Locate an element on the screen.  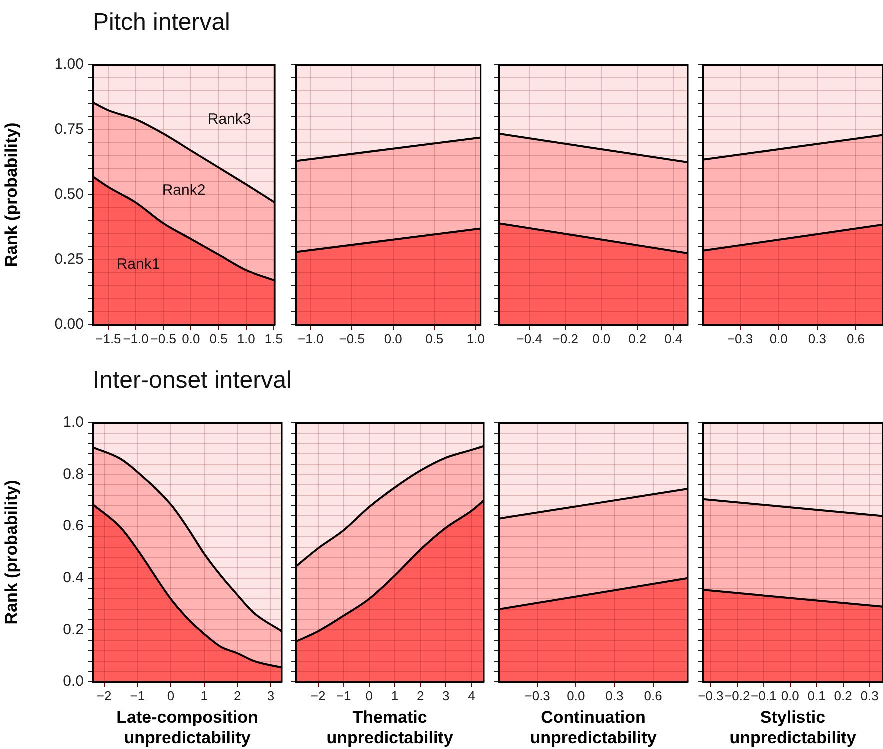
y-tick-label: 1.00 is located at coordinates (69, 65).